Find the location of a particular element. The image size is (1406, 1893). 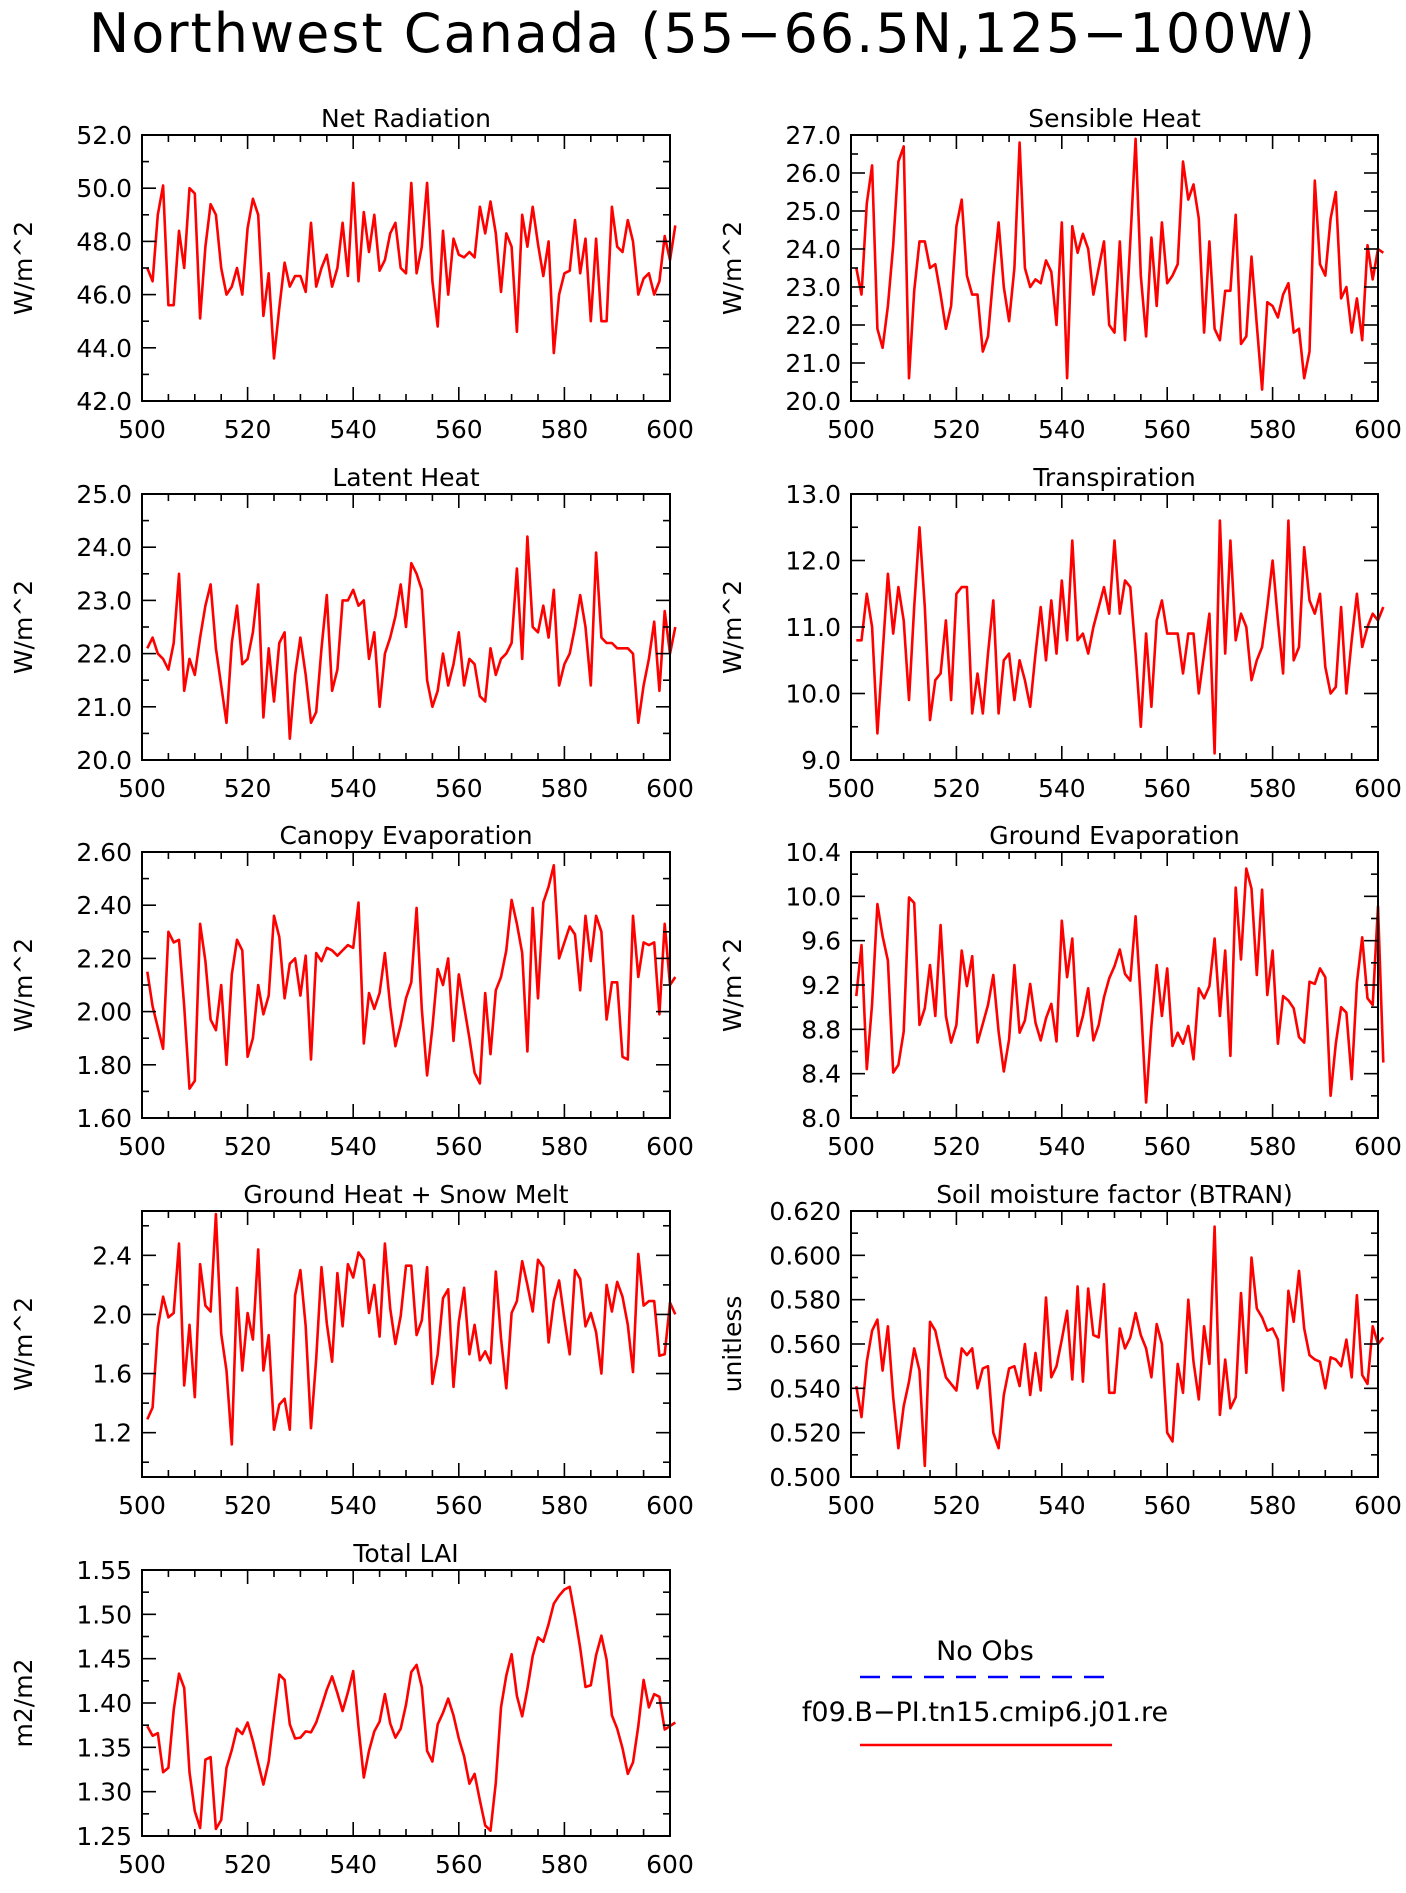

y-tick-label: 2.0 is located at coordinates (112, 1314).